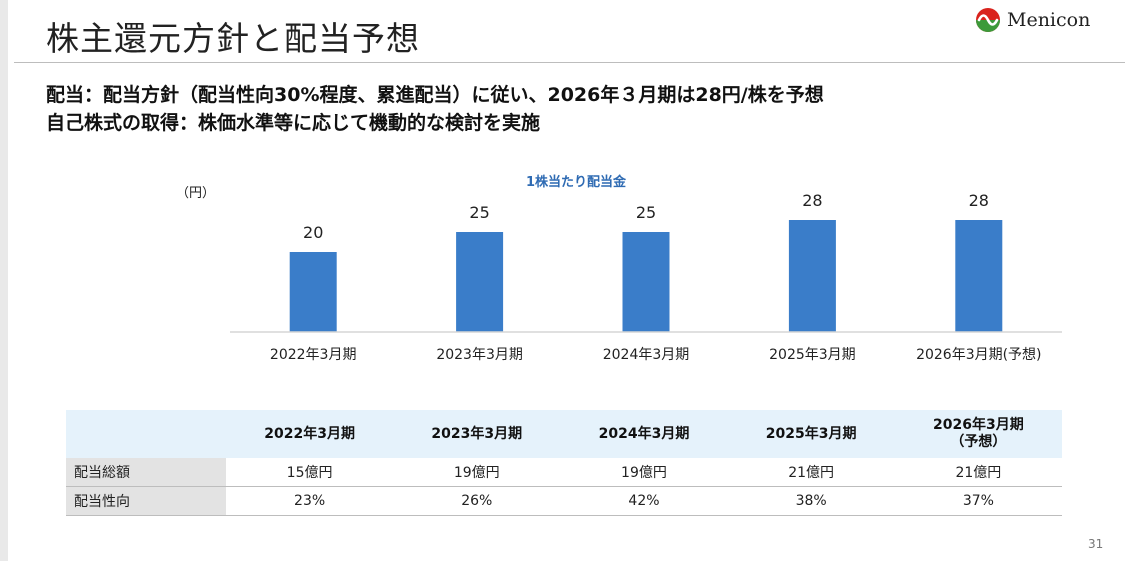 The width and height of the screenshot is (1125, 561). What do you see at coordinates (195, 193) in the screenshot?
I see `y-axis-unit-label: （円）` at bounding box center [195, 193].